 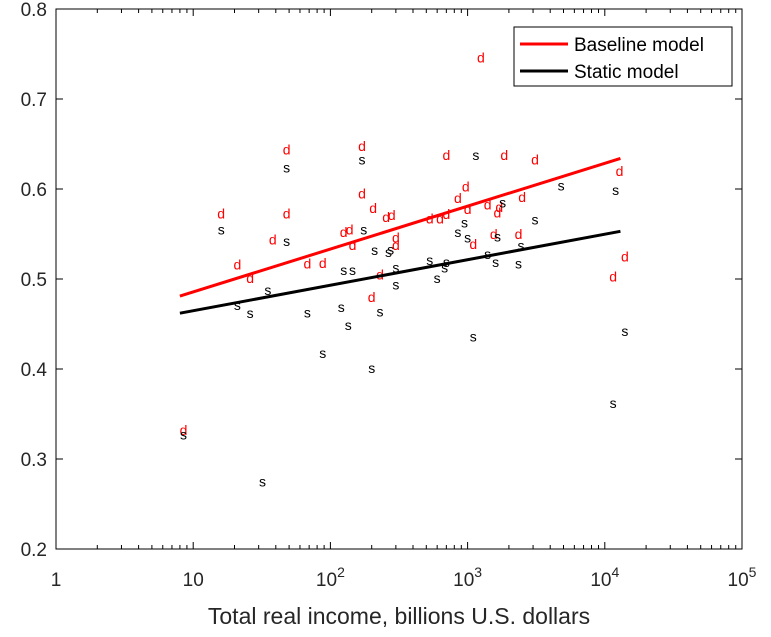 What do you see at coordinates (330, 577) in the screenshot?
I see `x-tick-label: 10²` at bounding box center [330, 577].